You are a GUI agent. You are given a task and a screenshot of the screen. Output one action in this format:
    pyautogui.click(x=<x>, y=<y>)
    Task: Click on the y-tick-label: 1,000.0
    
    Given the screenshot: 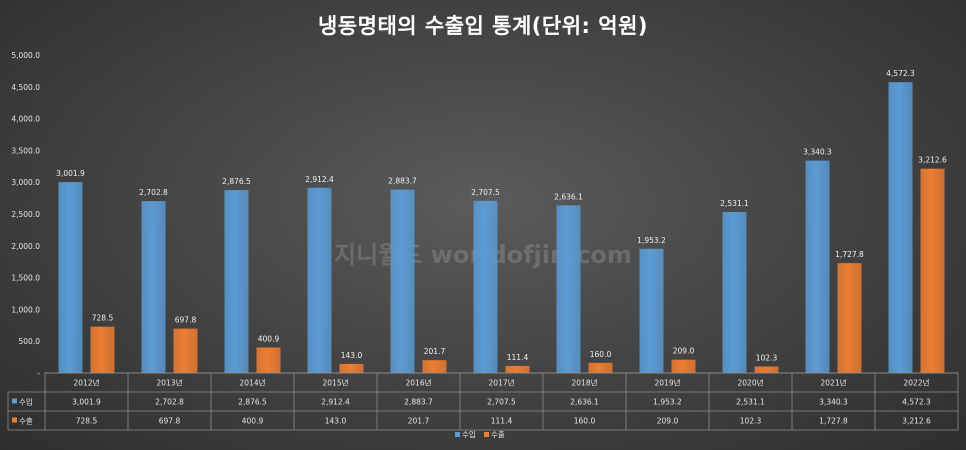 What is the action you would take?
    pyautogui.click(x=25, y=309)
    